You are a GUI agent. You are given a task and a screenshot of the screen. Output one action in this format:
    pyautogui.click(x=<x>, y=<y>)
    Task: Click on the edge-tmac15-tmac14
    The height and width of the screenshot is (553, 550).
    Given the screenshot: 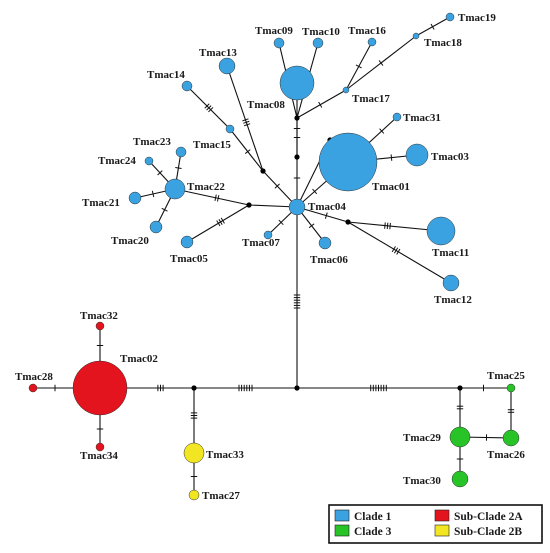 What is the action you would take?
    pyautogui.click(x=208, y=107)
    